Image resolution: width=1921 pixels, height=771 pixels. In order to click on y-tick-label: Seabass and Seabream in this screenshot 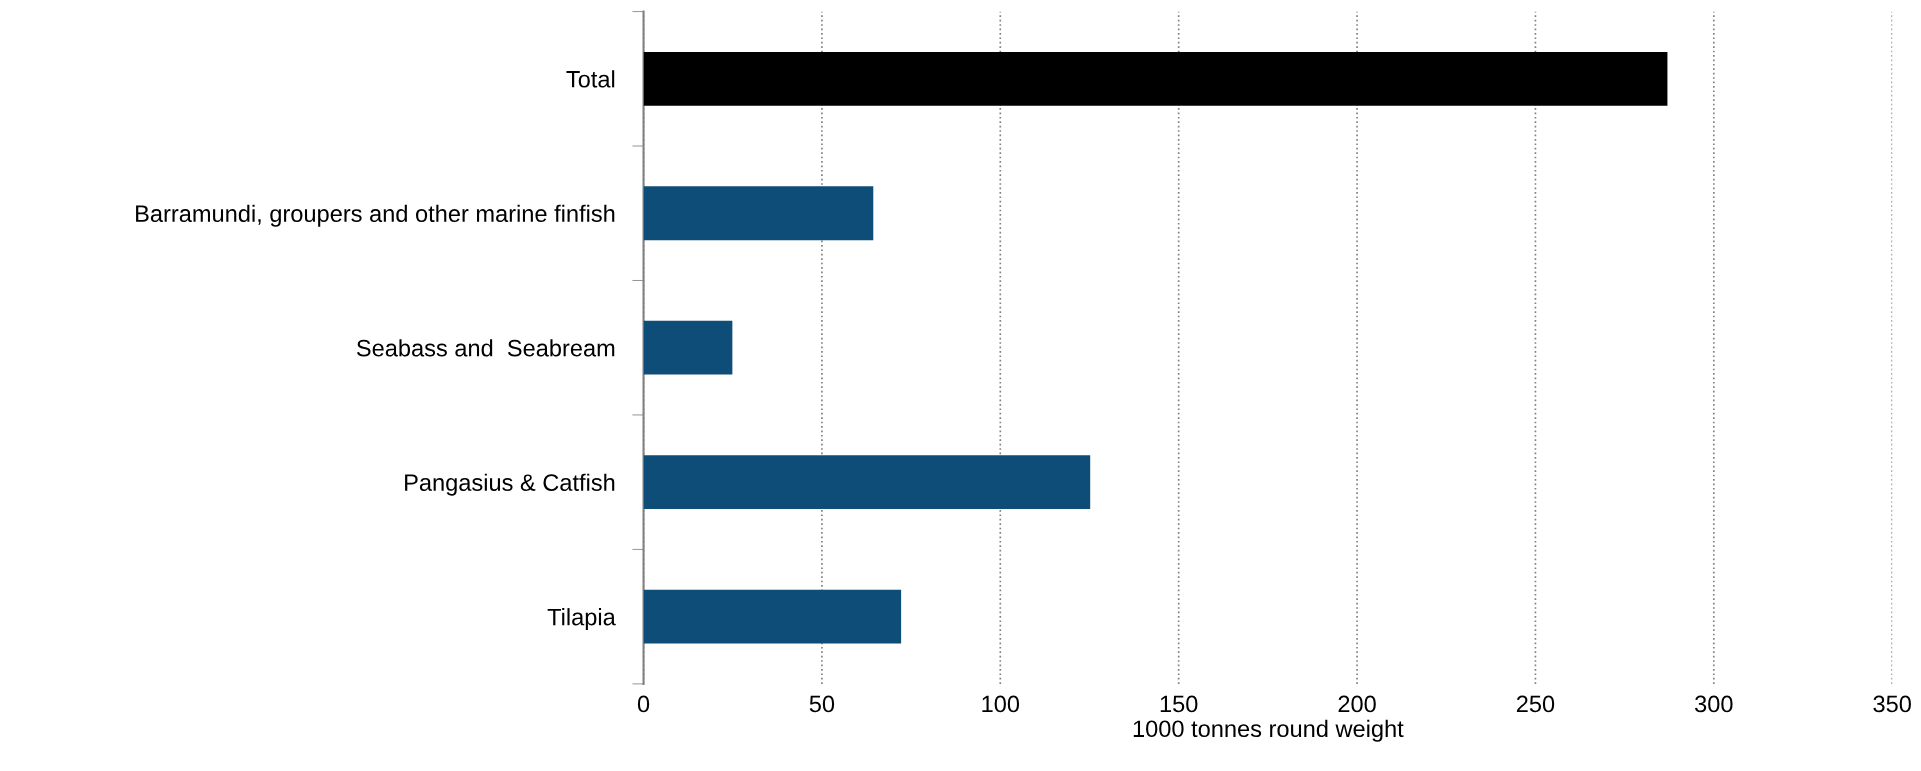, I will do `click(485, 348)`.